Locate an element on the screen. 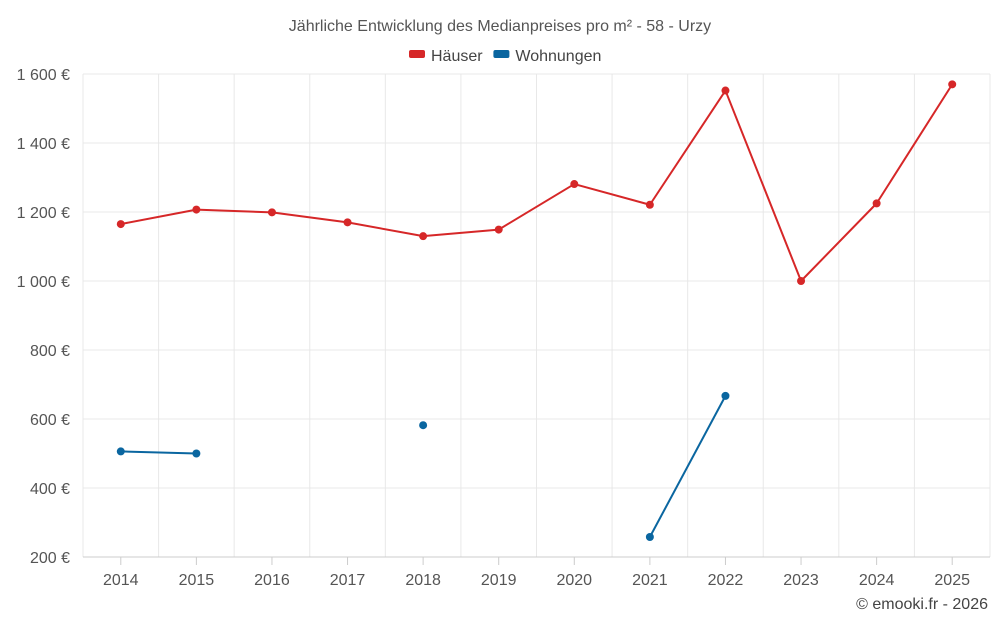 The height and width of the screenshot is (625, 1000). y-tick-label: 1 600 € is located at coordinates (43, 75).